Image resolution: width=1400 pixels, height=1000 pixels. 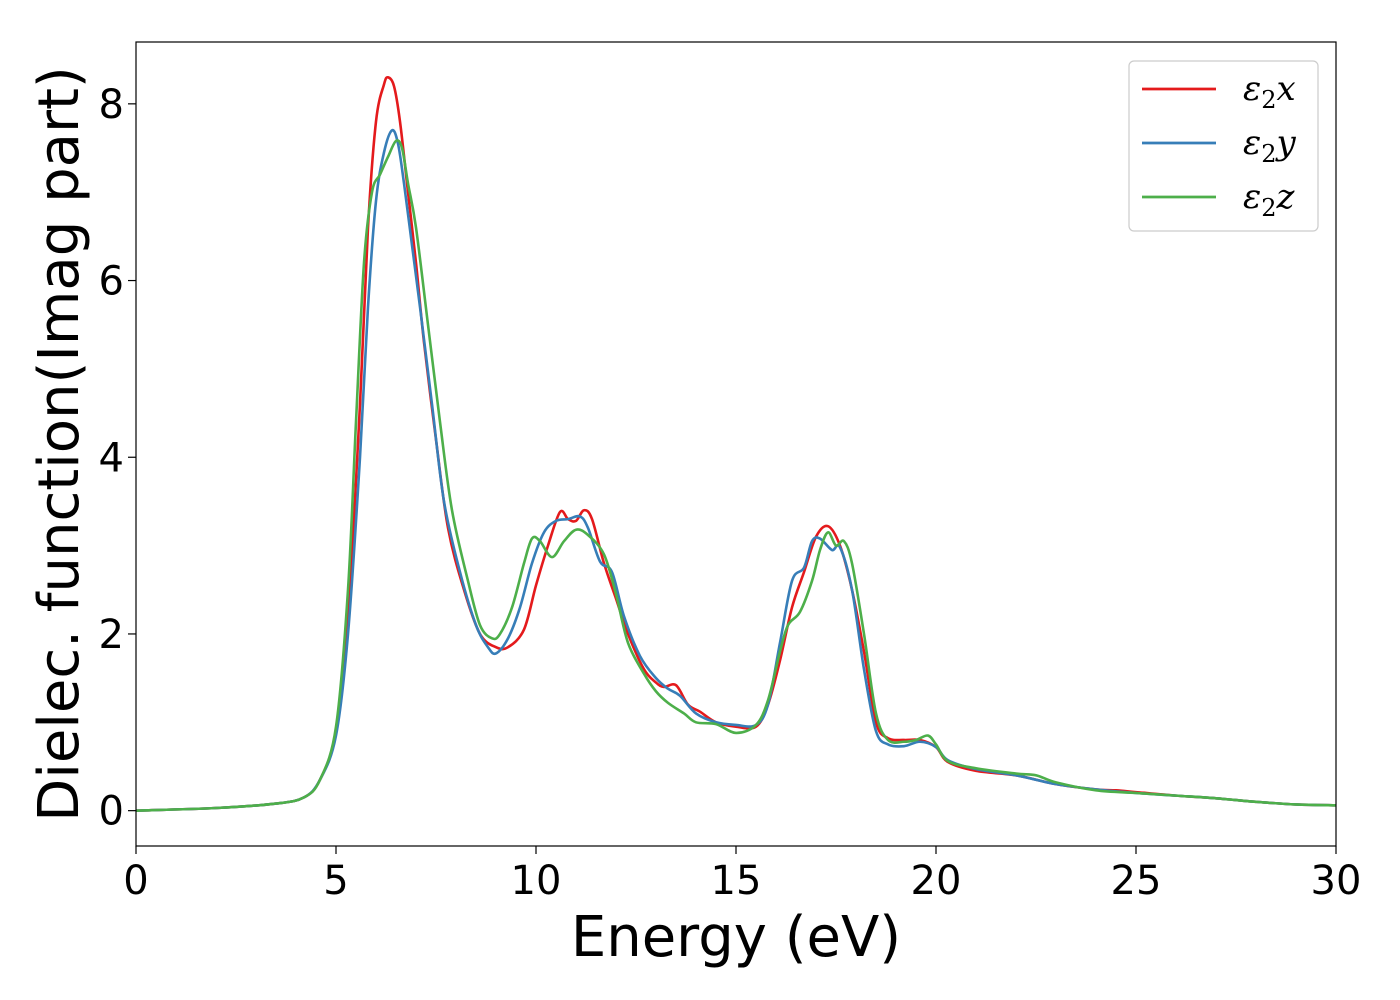 I want to click on y-tick-label: 0, so click(x=111, y=812).